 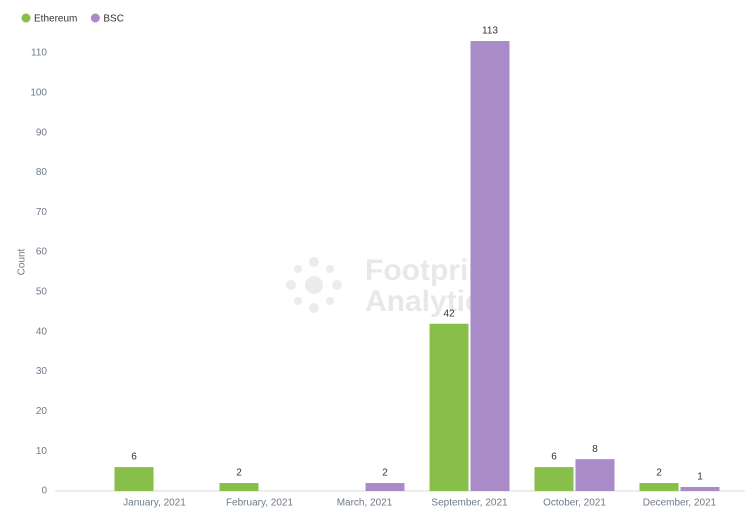 I want to click on data-label: 113, so click(x=490, y=31).